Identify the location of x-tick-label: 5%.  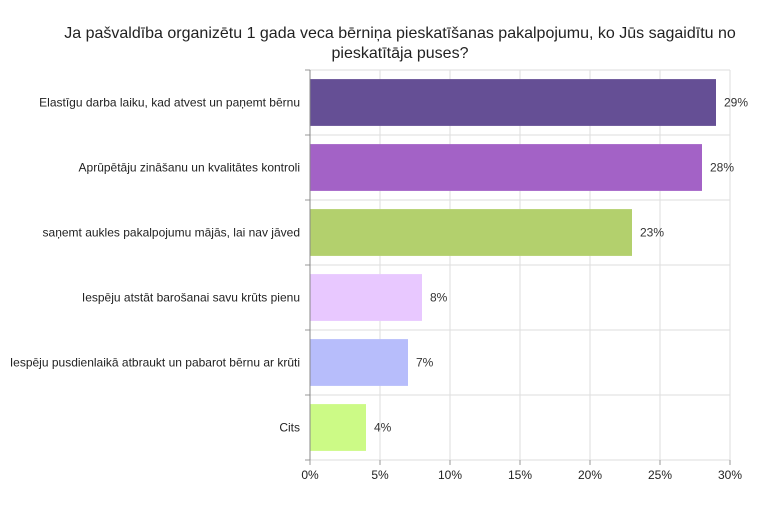
(380, 475).